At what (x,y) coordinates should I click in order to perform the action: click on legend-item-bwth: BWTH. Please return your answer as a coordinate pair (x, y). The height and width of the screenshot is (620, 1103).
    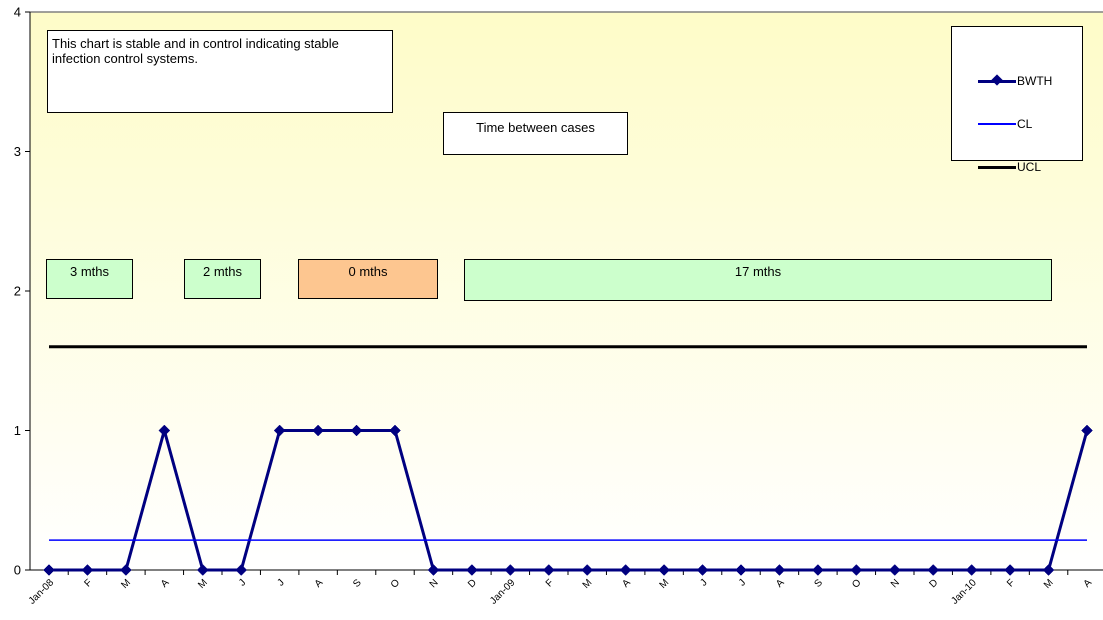
    Looking at the image, I should click on (1015, 81).